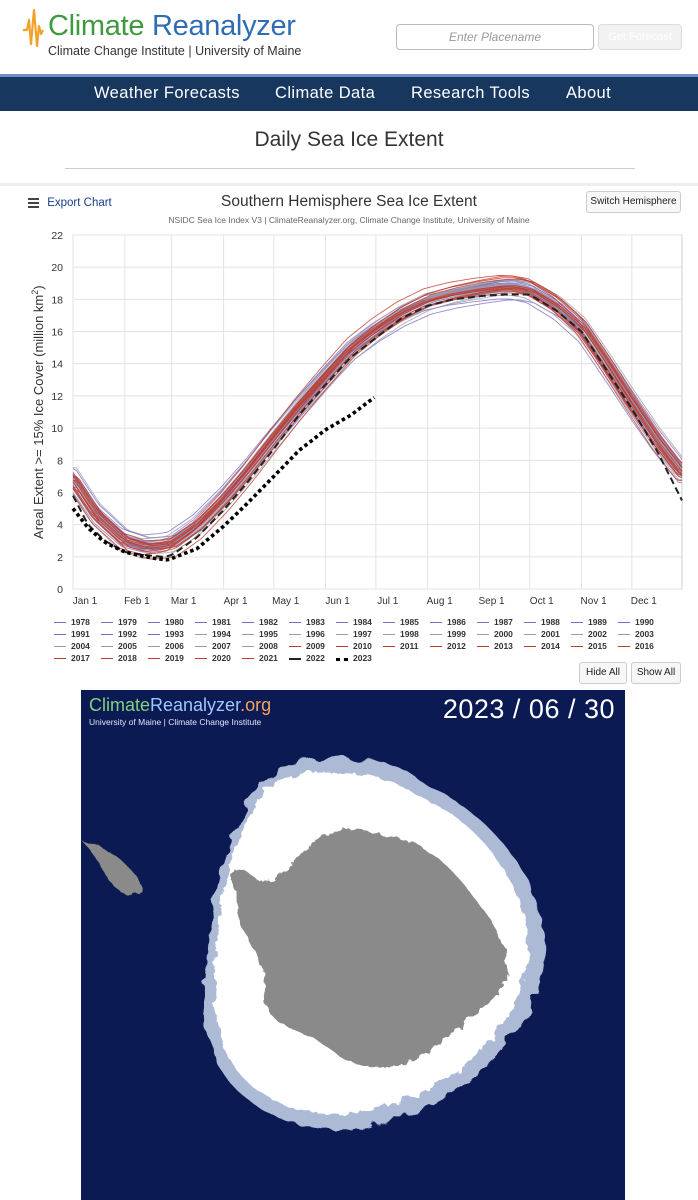 The image size is (698, 1200). What do you see at coordinates (589, 93) in the screenshot?
I see `nav-about: About` at bounding box center [589, 93].